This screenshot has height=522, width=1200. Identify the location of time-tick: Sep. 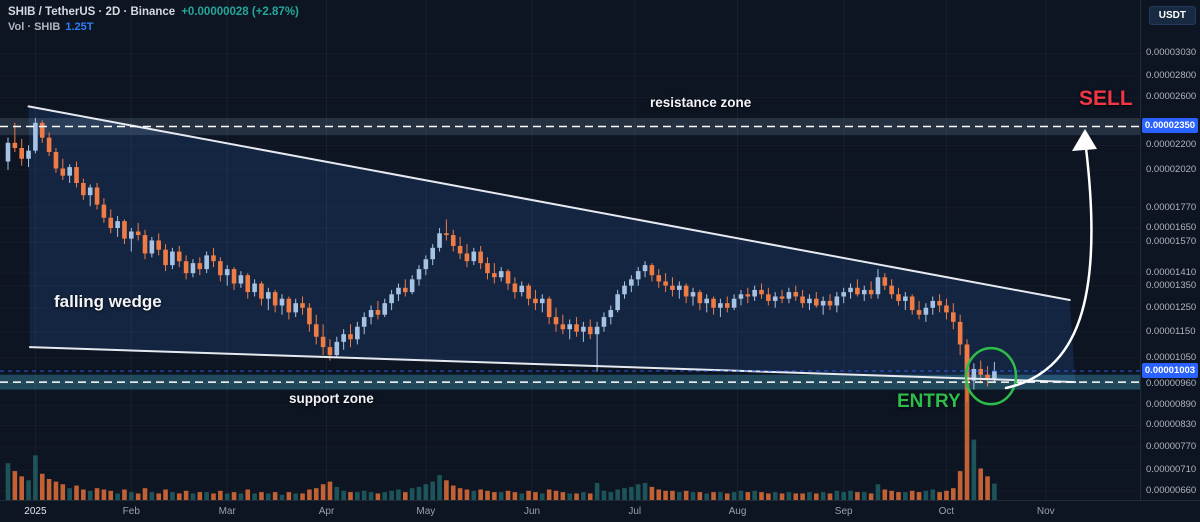
(843, 511).